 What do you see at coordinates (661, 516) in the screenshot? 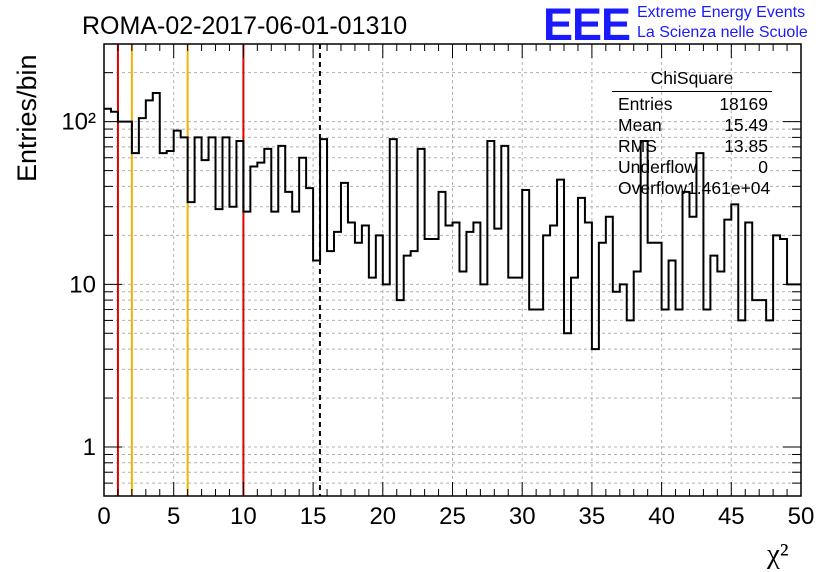
I see `x-tick-label: 40` at bounding box center [661, 516].